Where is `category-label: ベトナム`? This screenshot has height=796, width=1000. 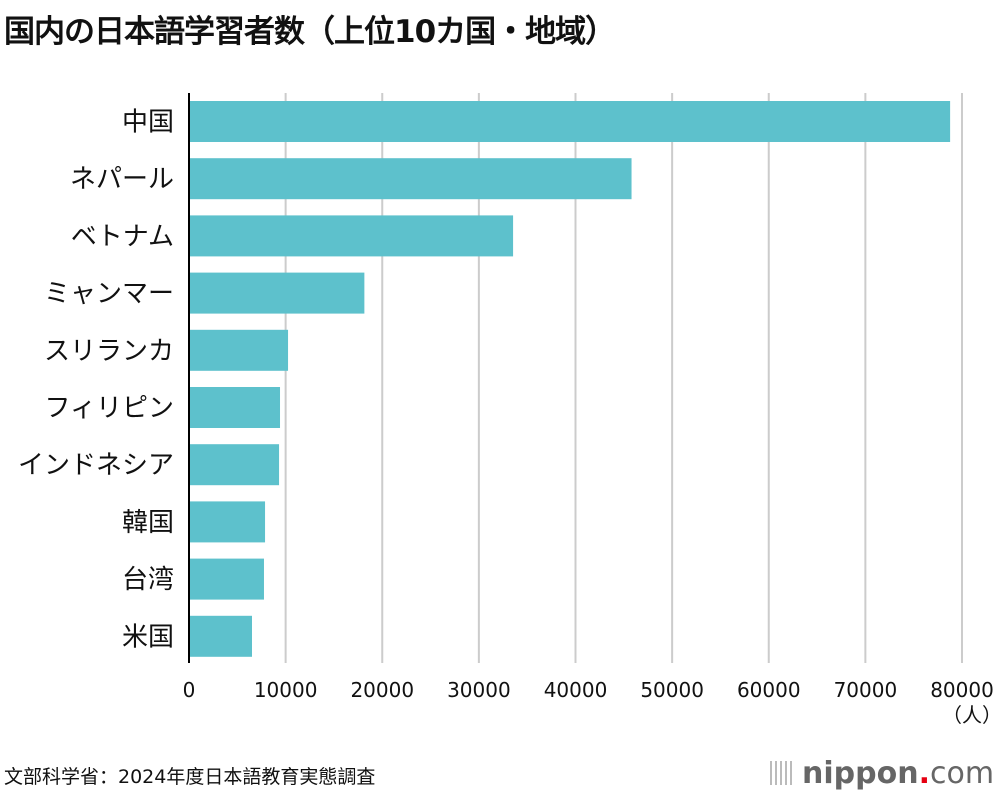
category-label: ベトナム is located at coordinates (122, 237).